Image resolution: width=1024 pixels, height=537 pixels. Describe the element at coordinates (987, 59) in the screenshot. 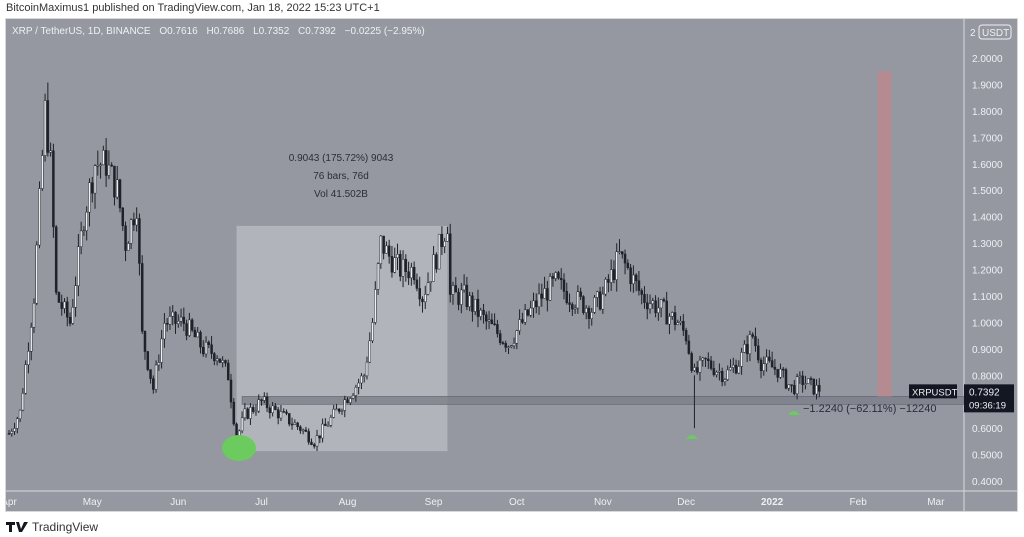

I see `price-tick-label: 2.0000` at that location.